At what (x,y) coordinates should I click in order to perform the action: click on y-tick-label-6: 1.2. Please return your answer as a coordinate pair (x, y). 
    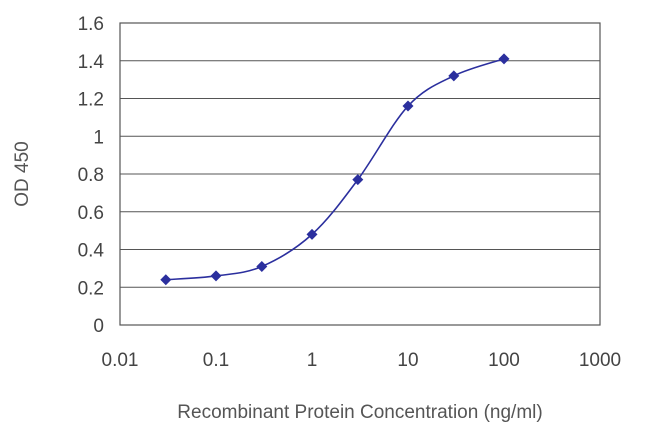
    Looking at the image, I should click on (91, 100).